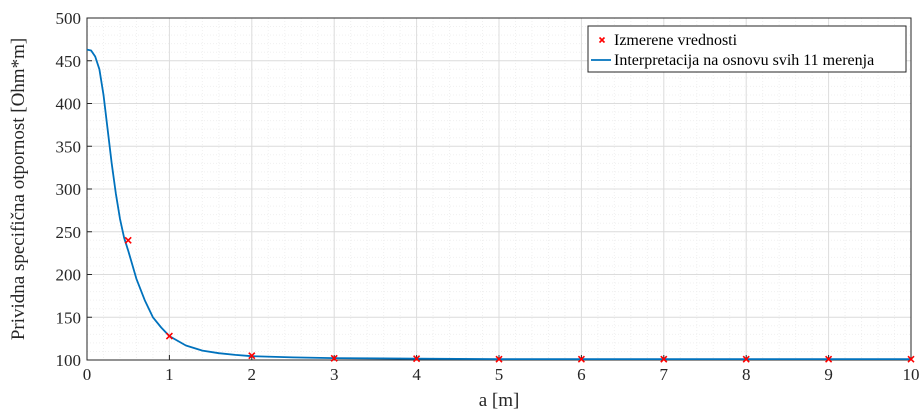 The image size is (921, 412). Describe the element at coordinates (69, 146) in the screenshot. I see `y-tick-label: 350` at that location.